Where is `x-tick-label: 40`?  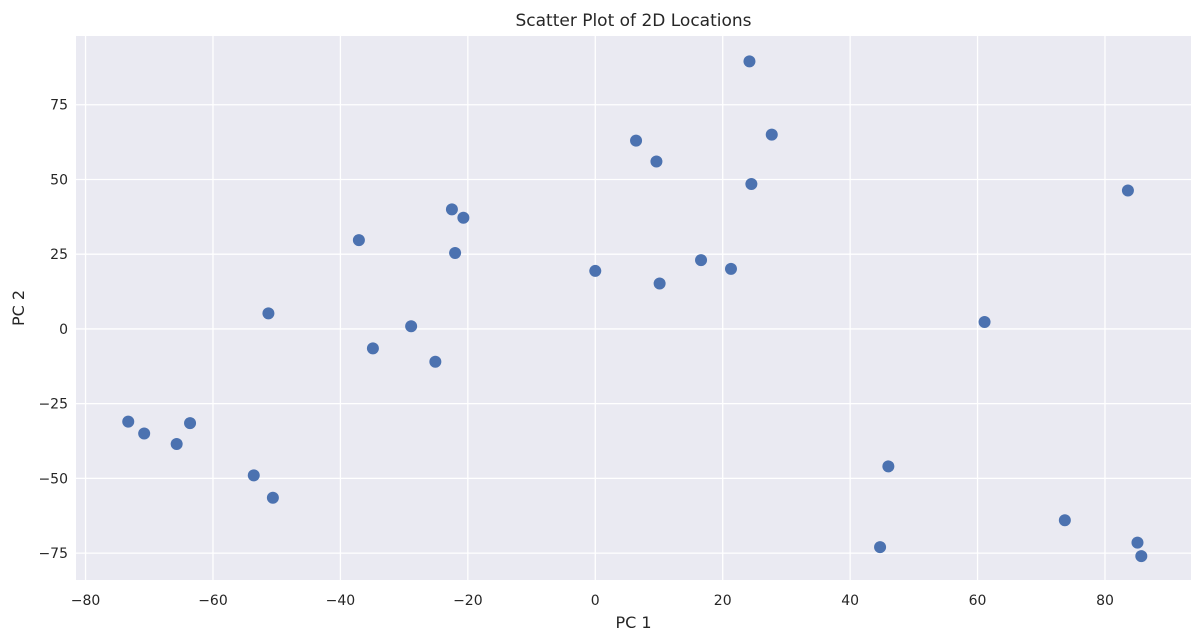 x-tick-label: 40 is located at coordinates (850, 601).